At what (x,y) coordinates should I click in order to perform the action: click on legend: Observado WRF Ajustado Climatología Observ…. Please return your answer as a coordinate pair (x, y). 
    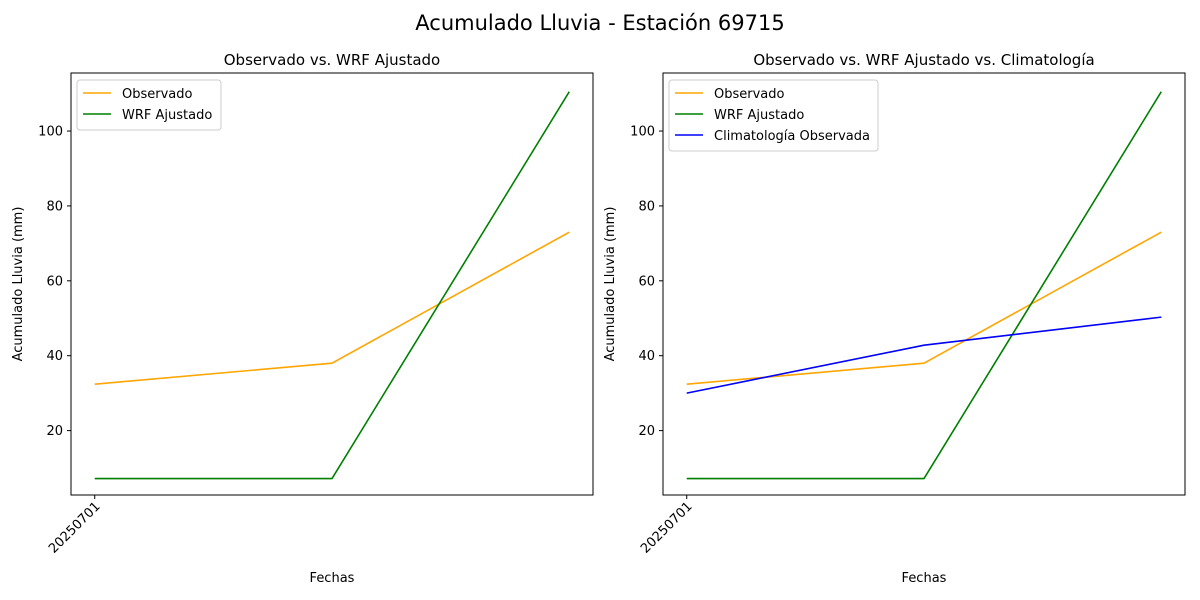
    Looking at the image, I should click on (773, 115).